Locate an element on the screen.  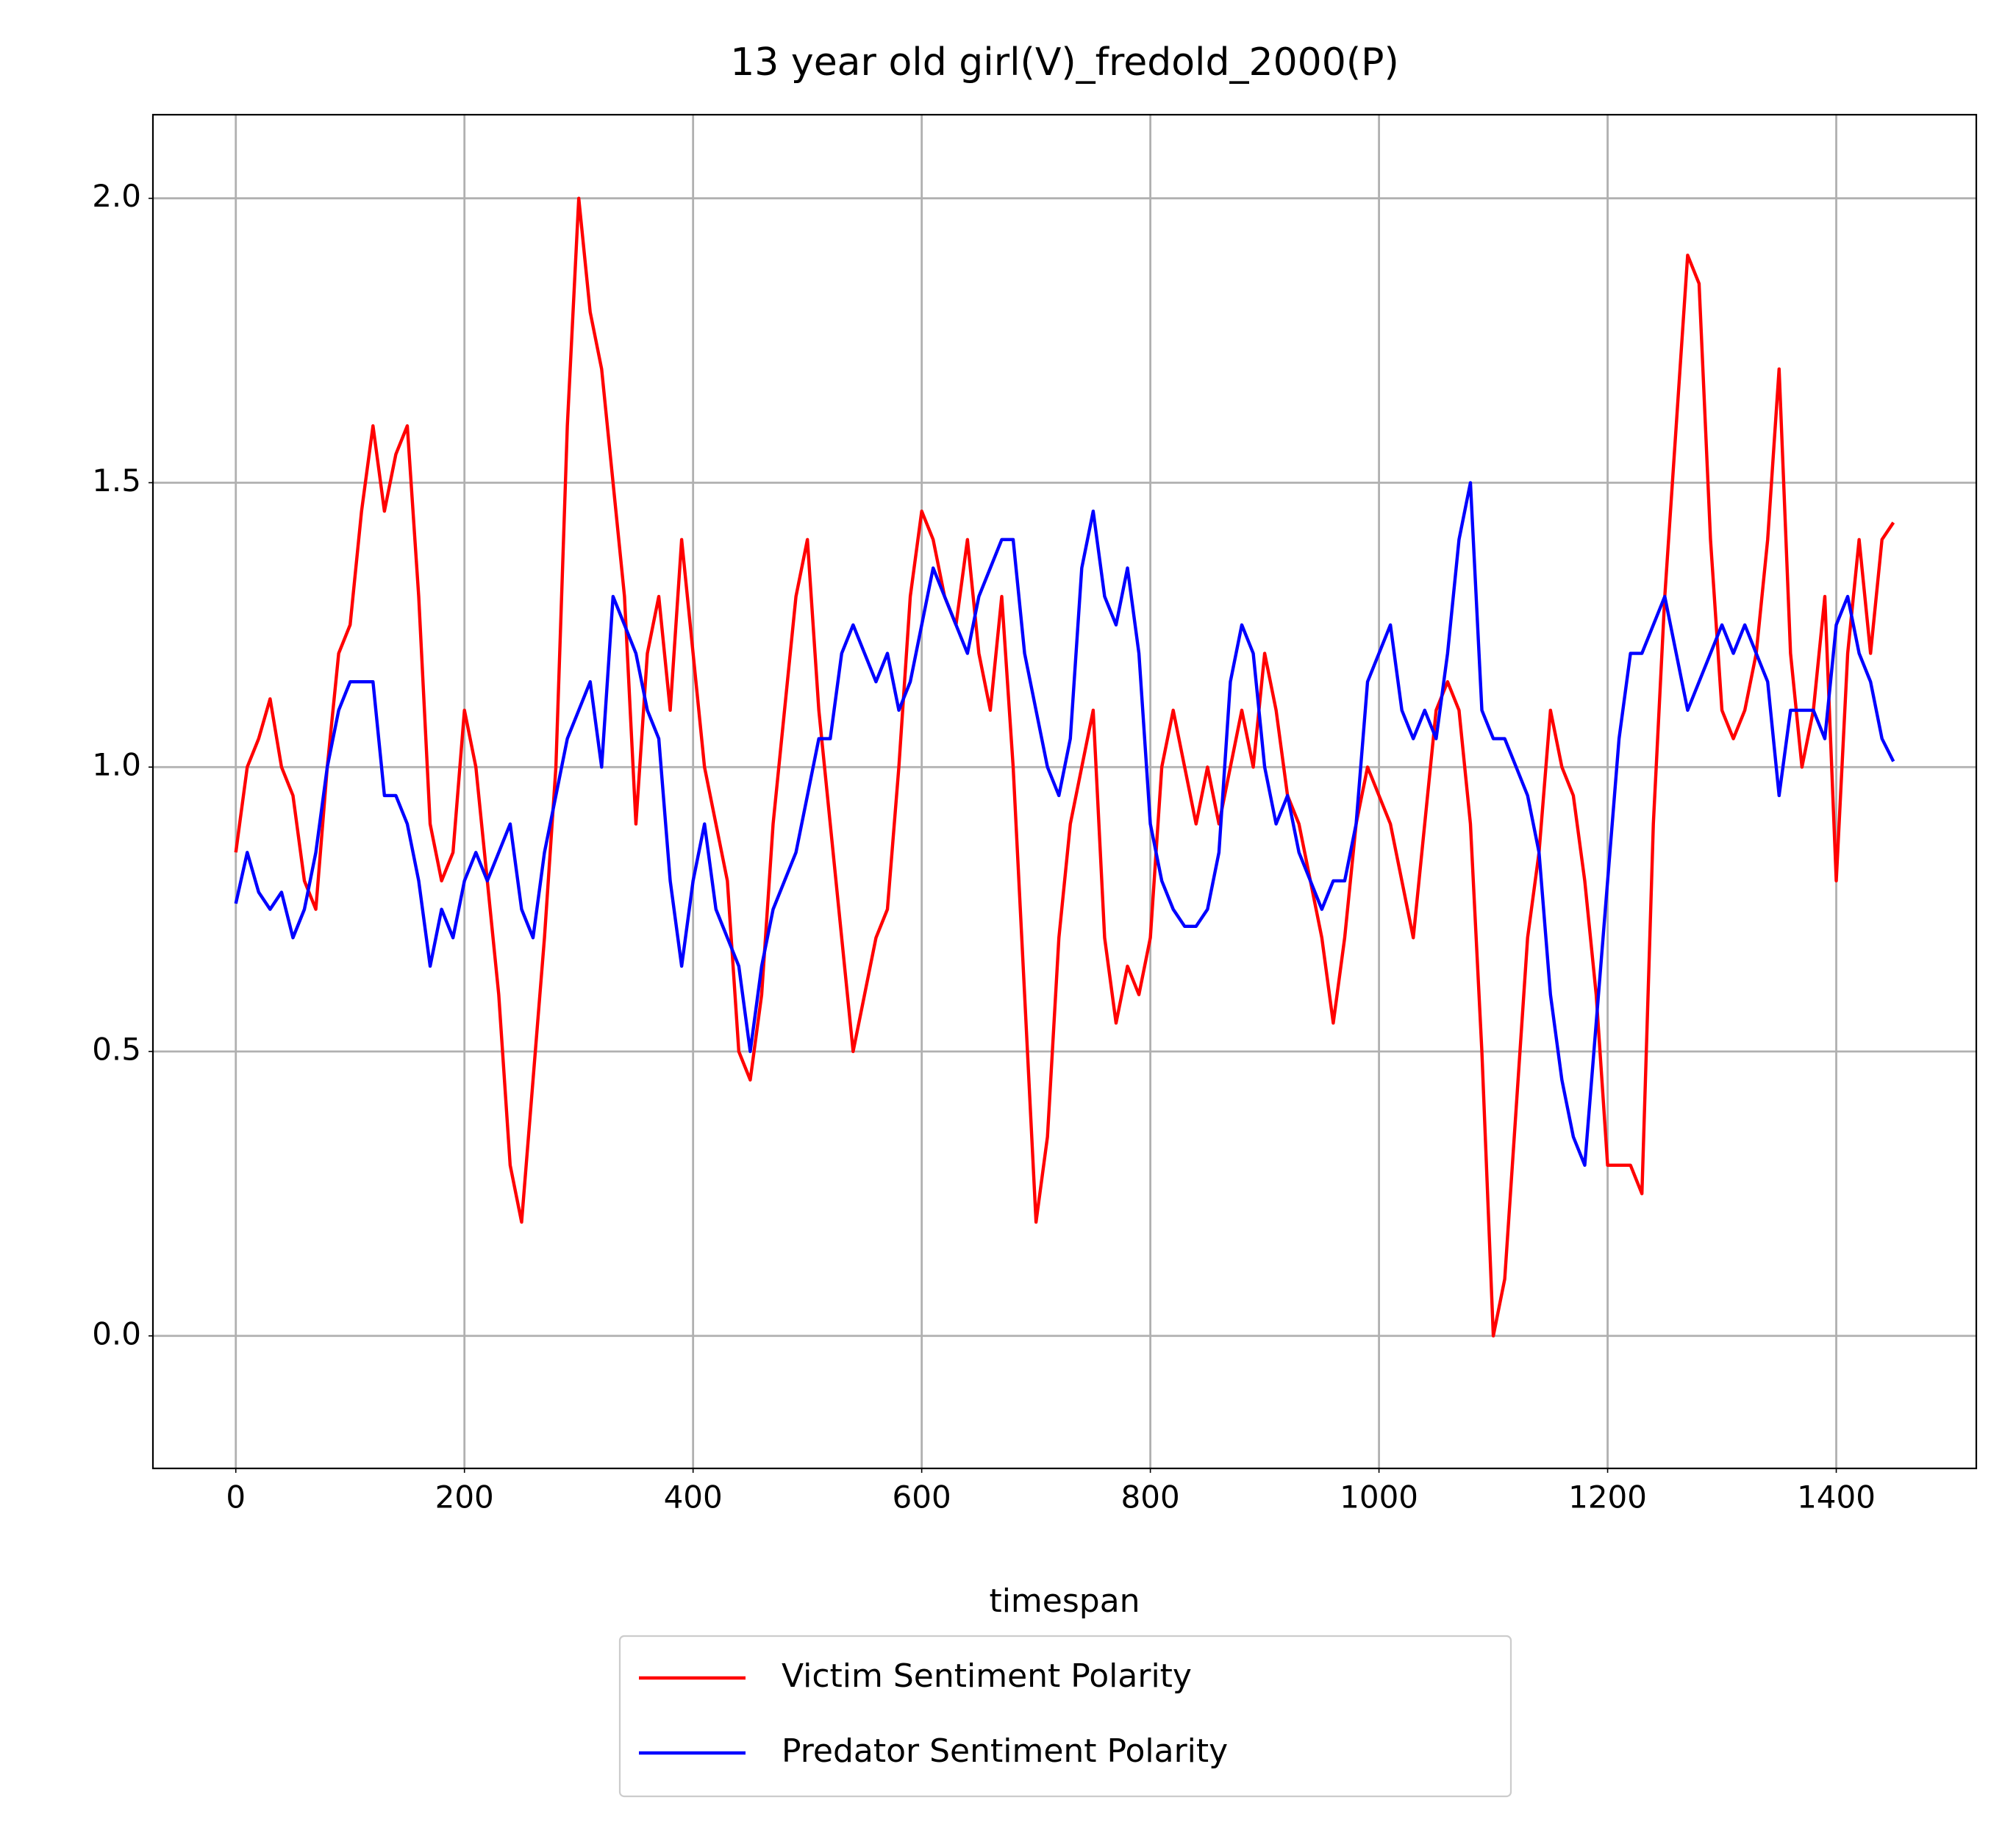
x-axis-label: timespan is located at coordinates (1064, 1601).